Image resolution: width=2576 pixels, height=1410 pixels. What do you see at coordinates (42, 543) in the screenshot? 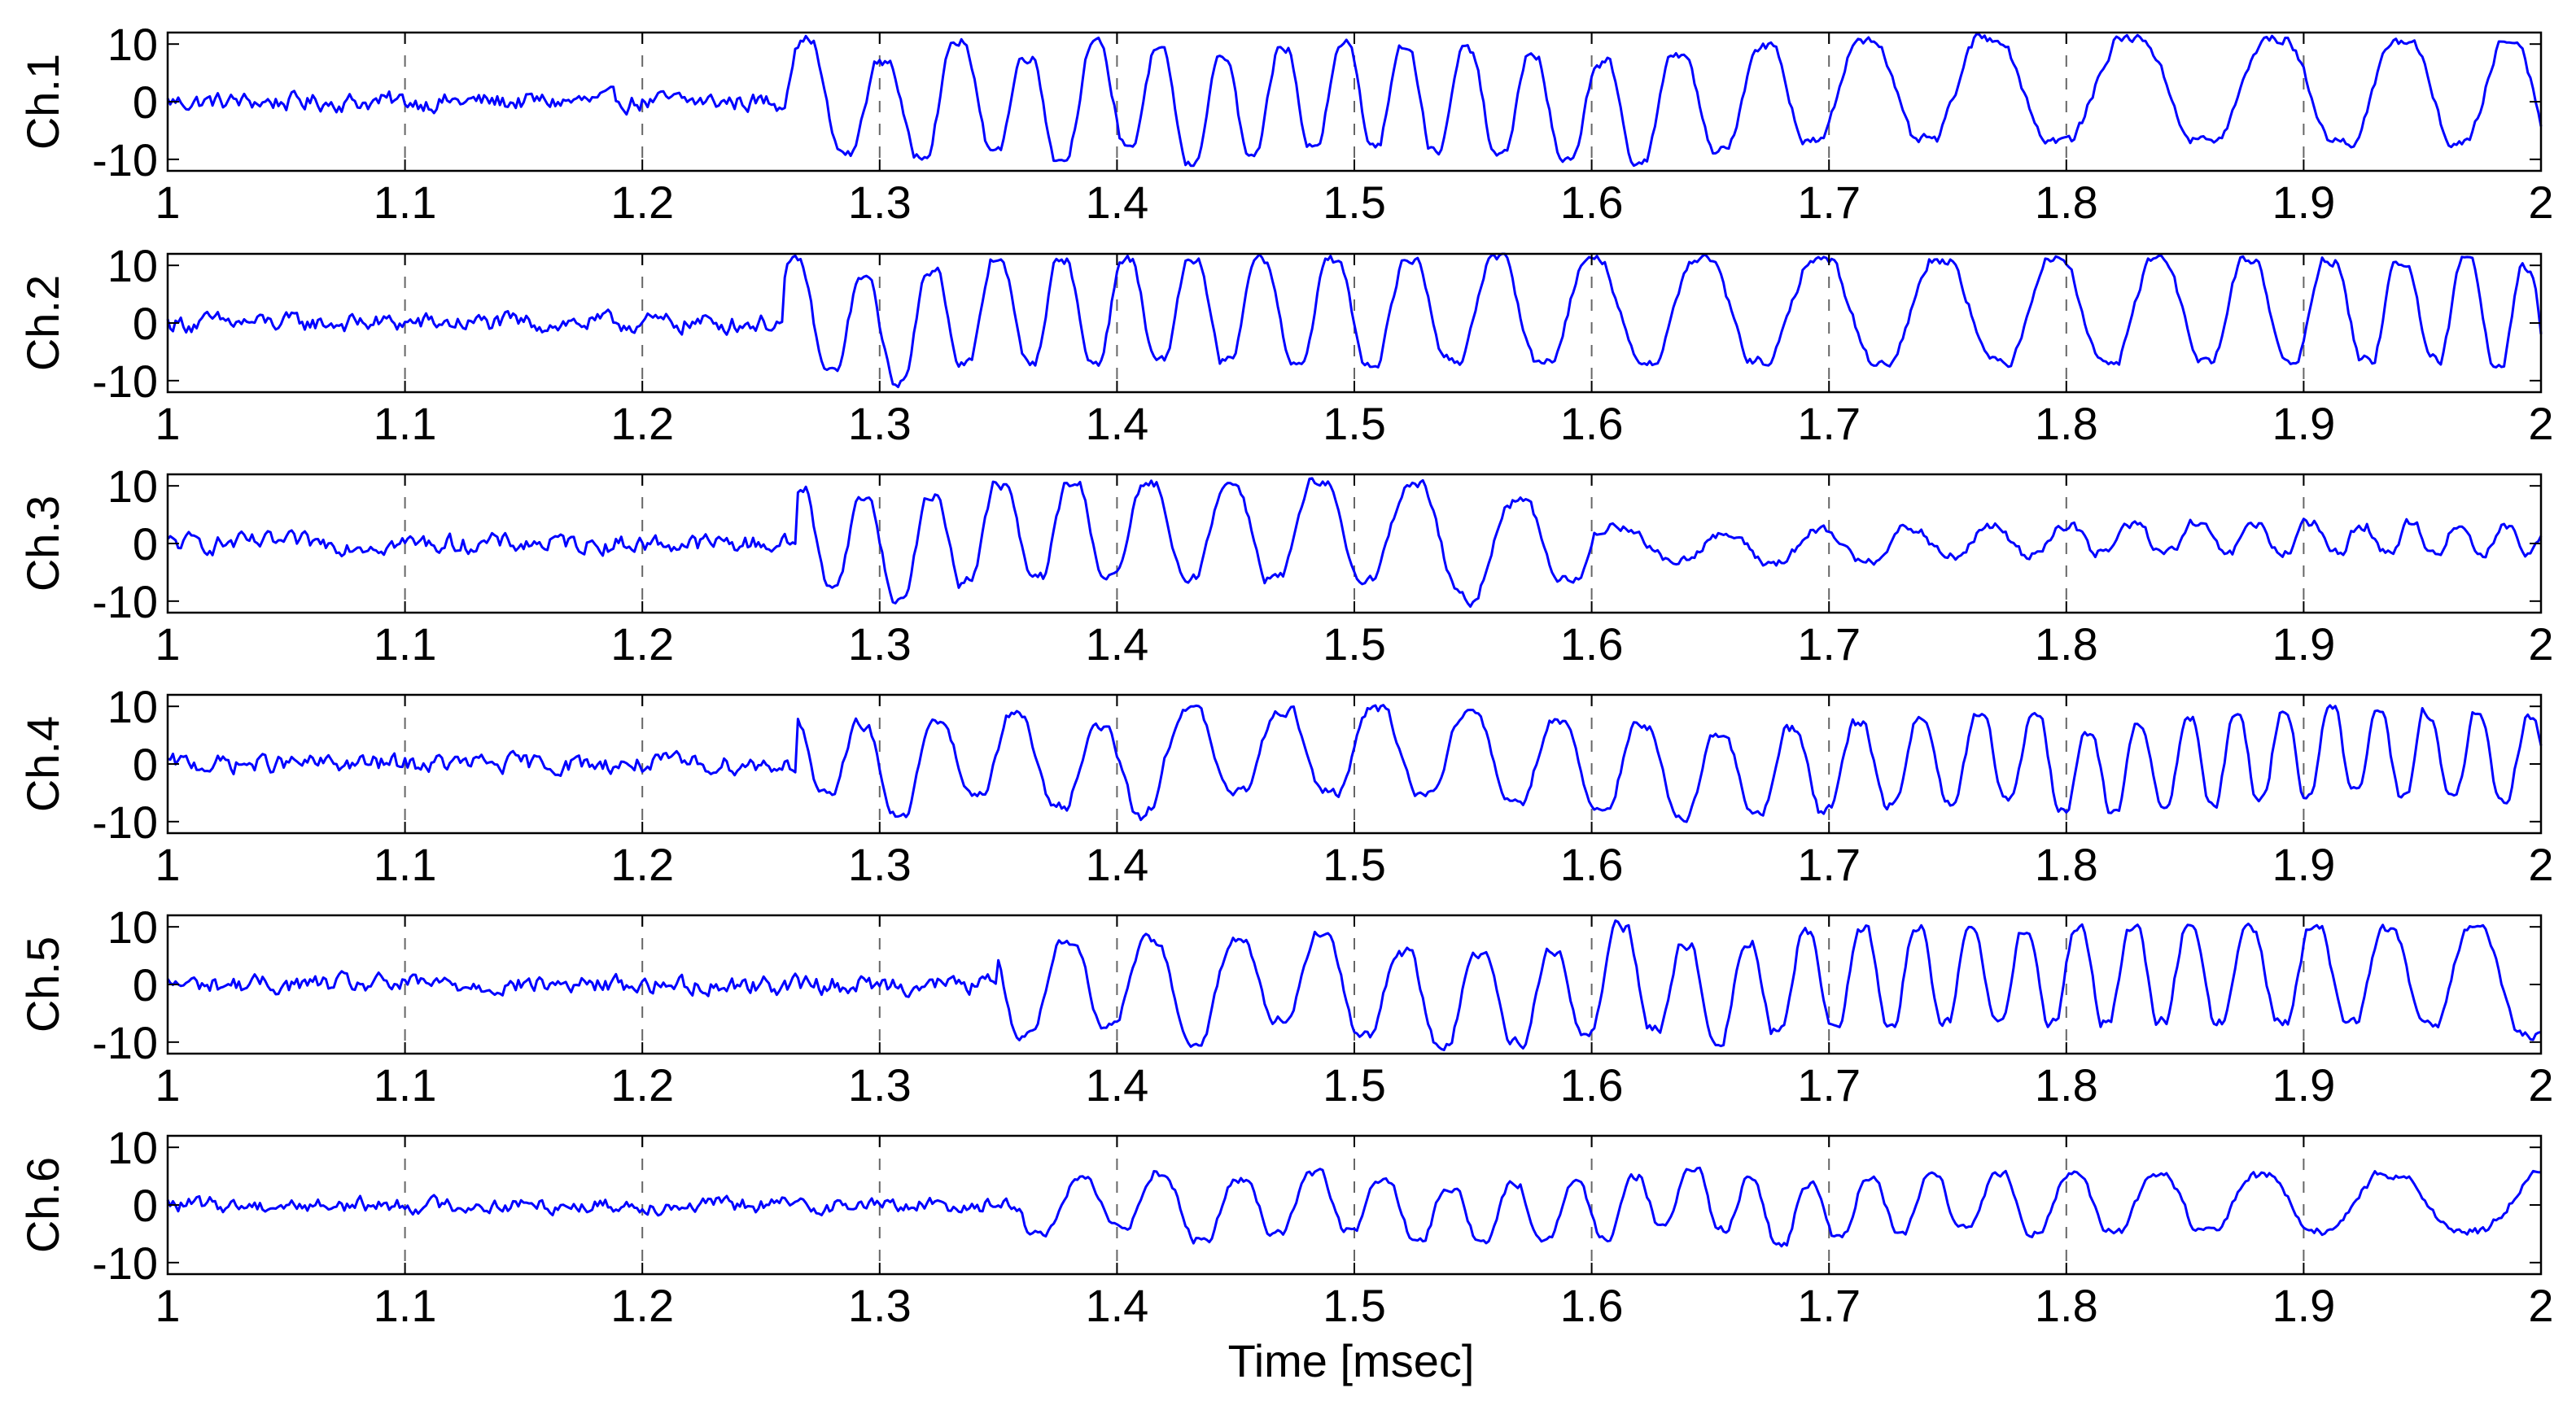
I see `channel-label: Ch.3` at bounding box center [42, 543].